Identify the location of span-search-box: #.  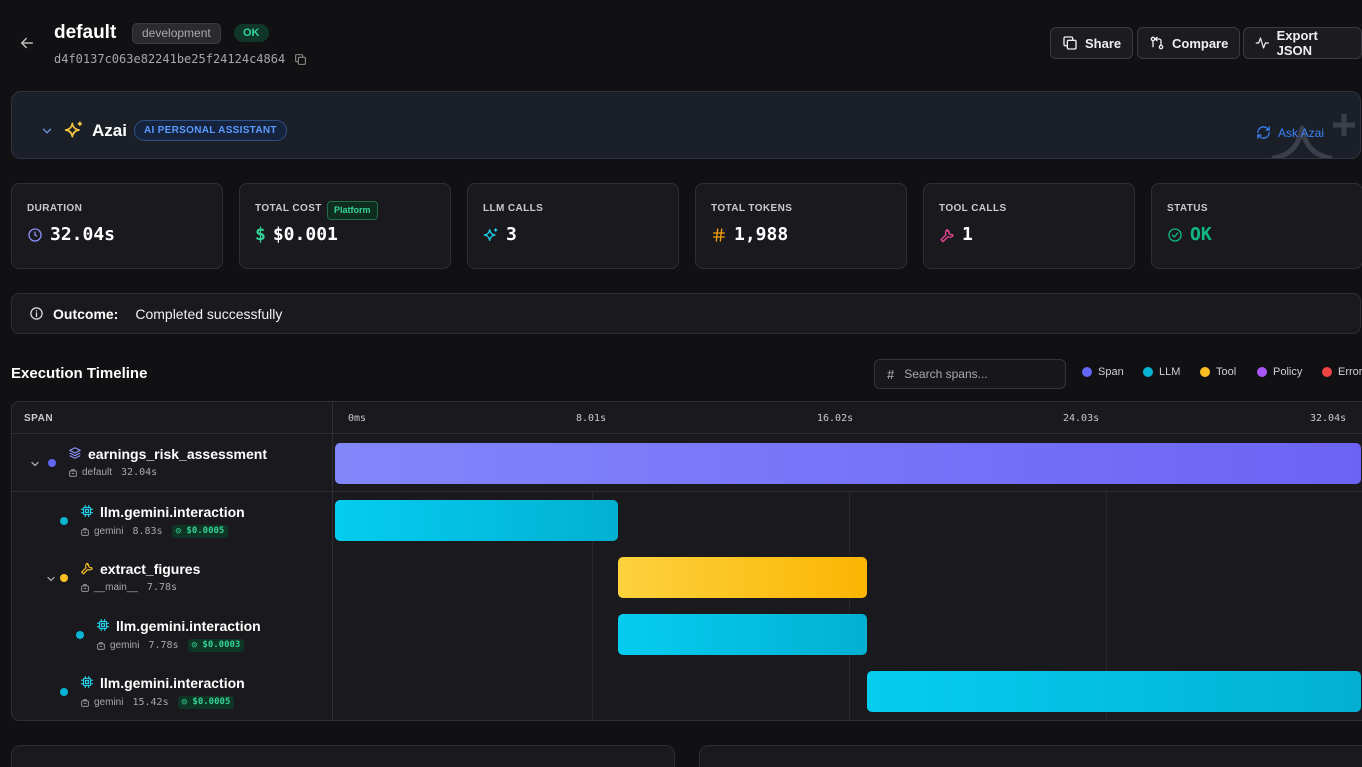
(970, 374).